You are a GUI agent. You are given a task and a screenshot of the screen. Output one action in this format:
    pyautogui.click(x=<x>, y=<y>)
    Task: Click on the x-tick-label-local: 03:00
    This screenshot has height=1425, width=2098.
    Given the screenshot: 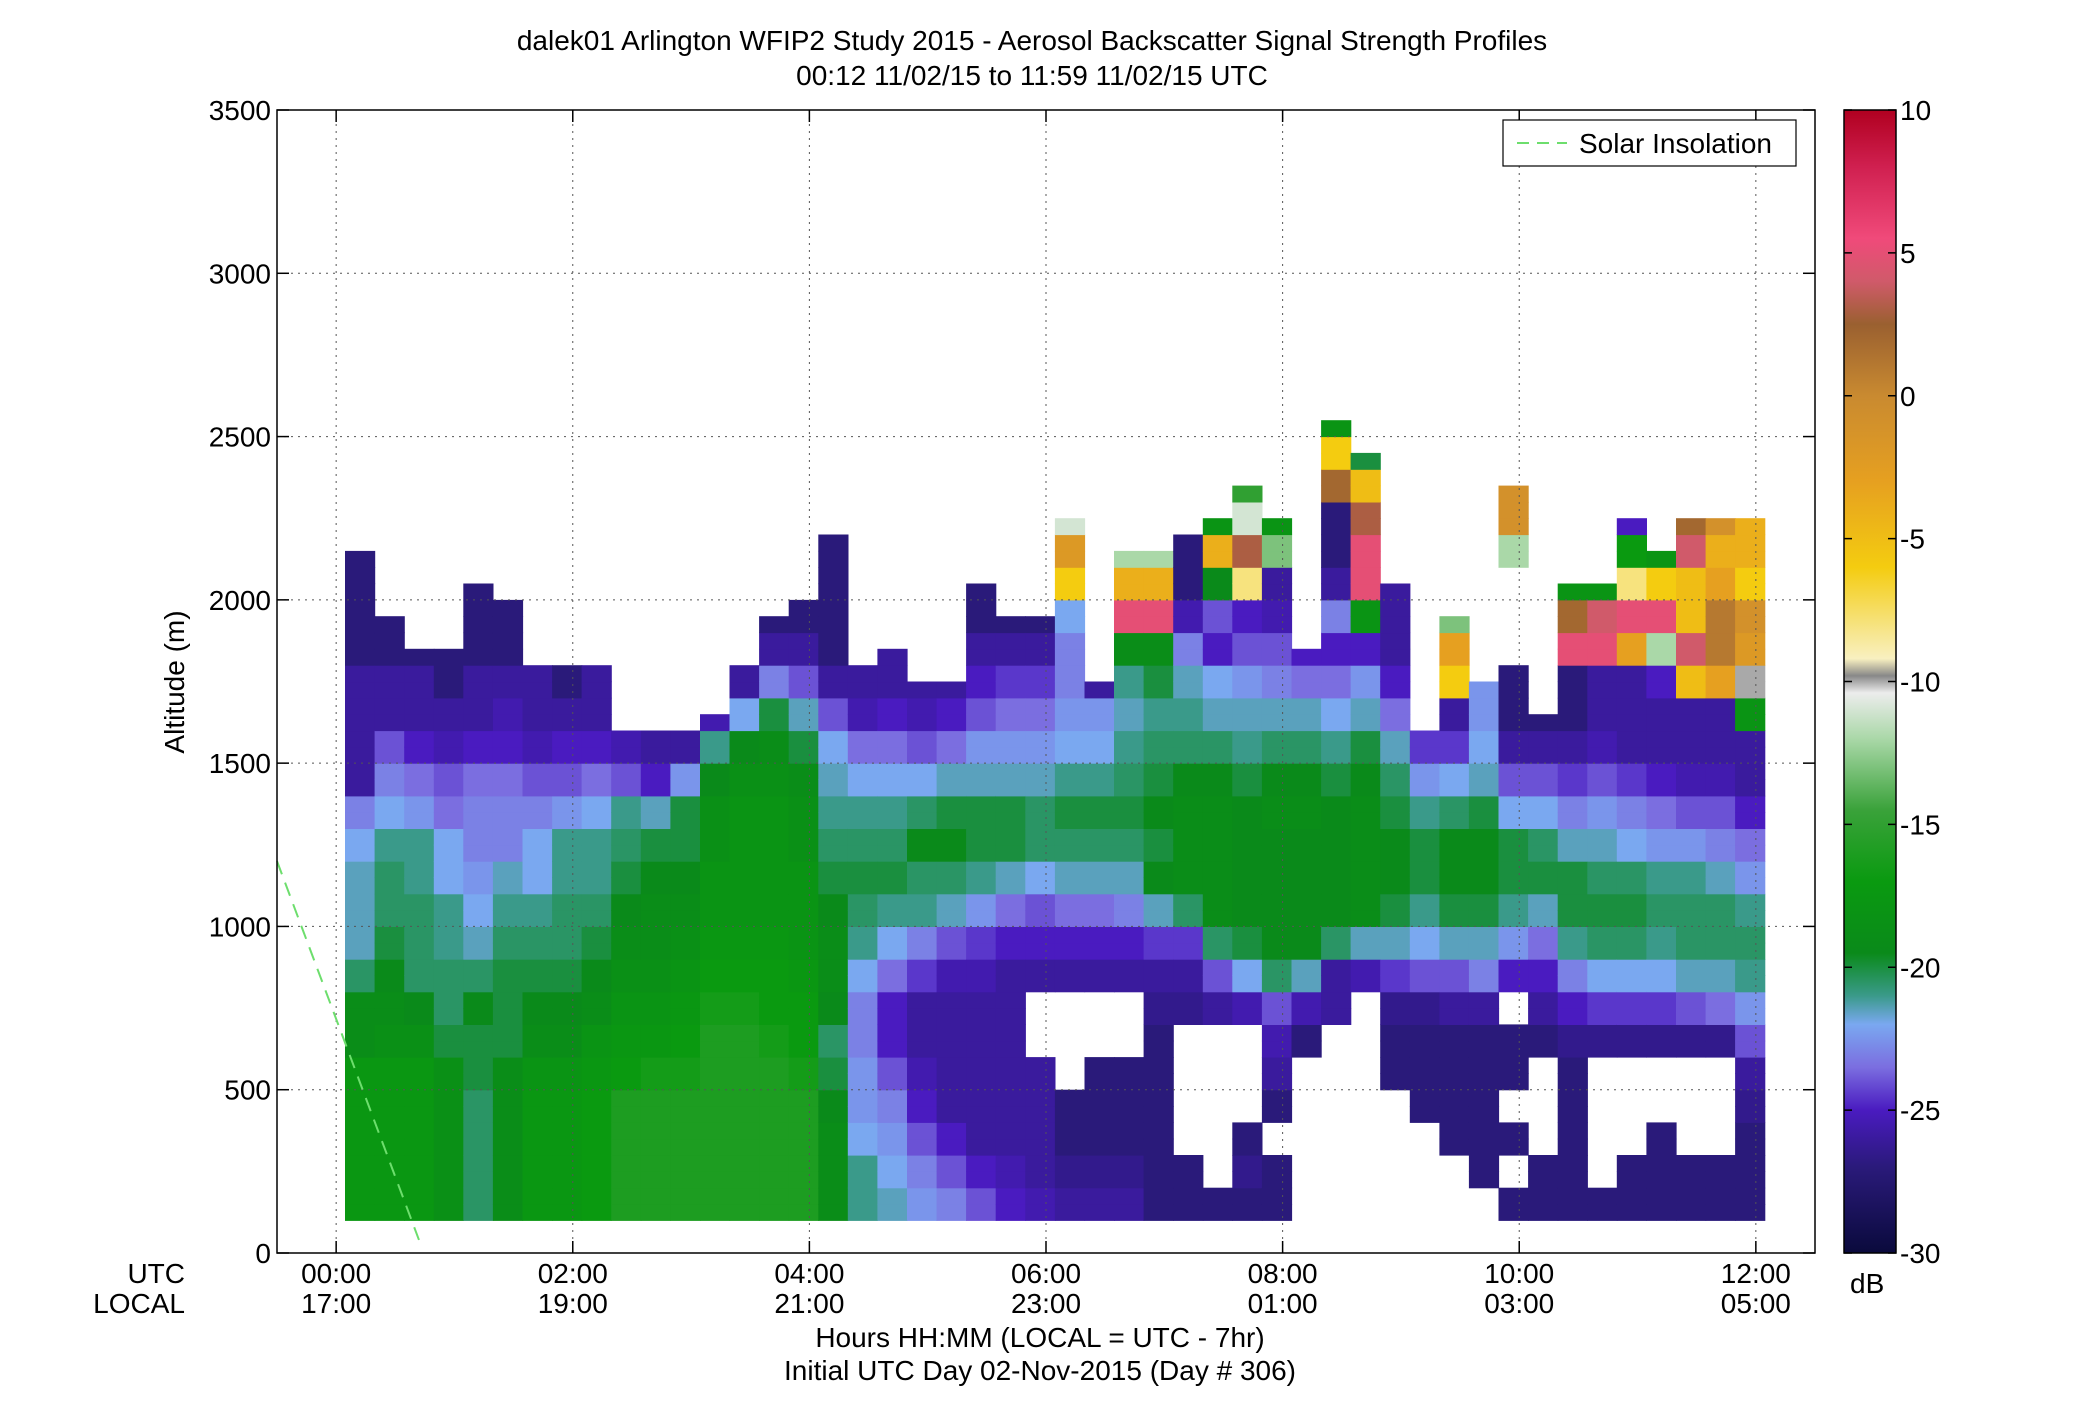 What is the action you would take?
    pyautogui.click(x=1519, y=1303)
    